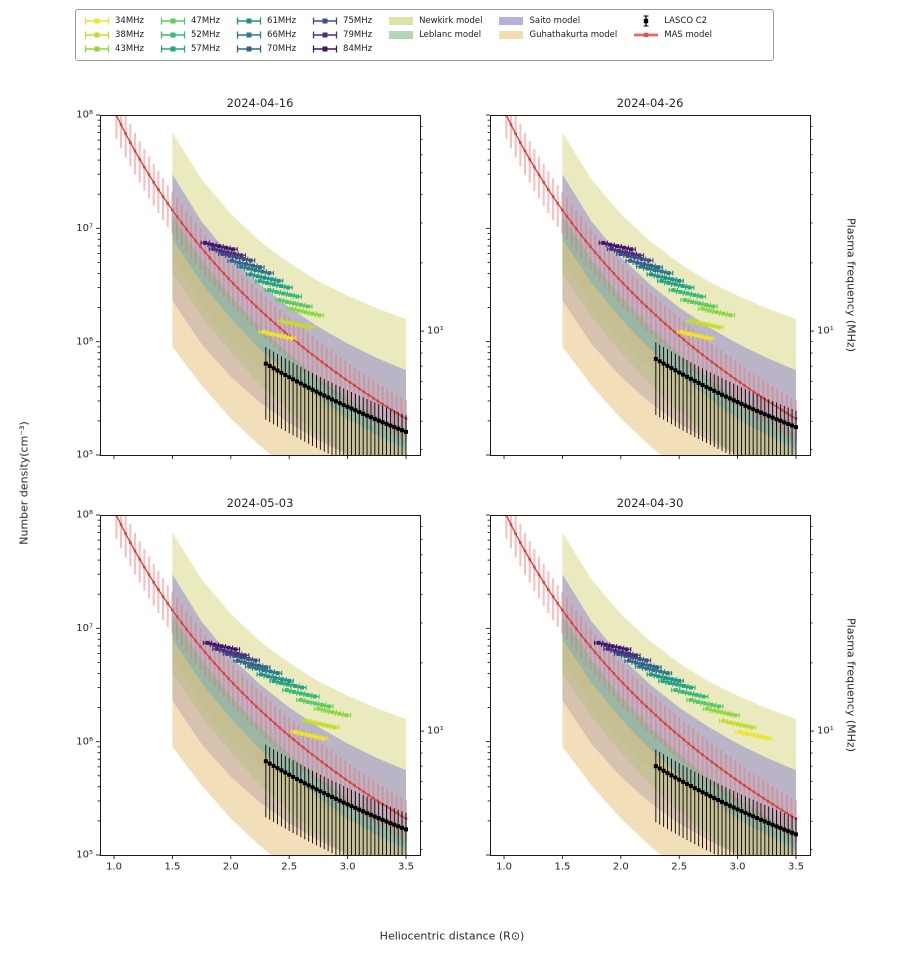  I want to click on 84mhz-swatch-icon, so click(325, 49).